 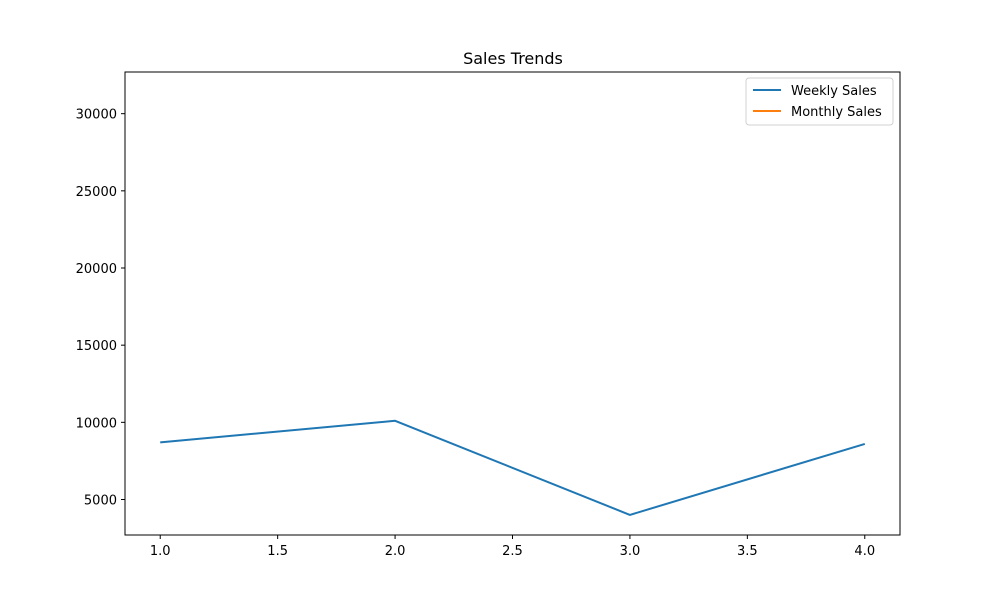 I want to click on y-tick-label: 30000, so click(x=96, y=115).